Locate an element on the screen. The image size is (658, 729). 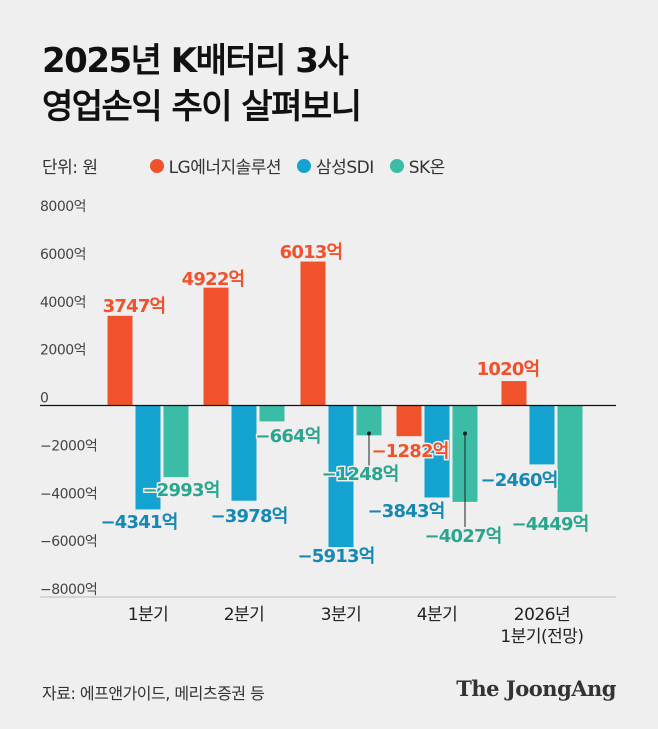
brand-logo: The JoongAng is located at coordinates (536, 688).